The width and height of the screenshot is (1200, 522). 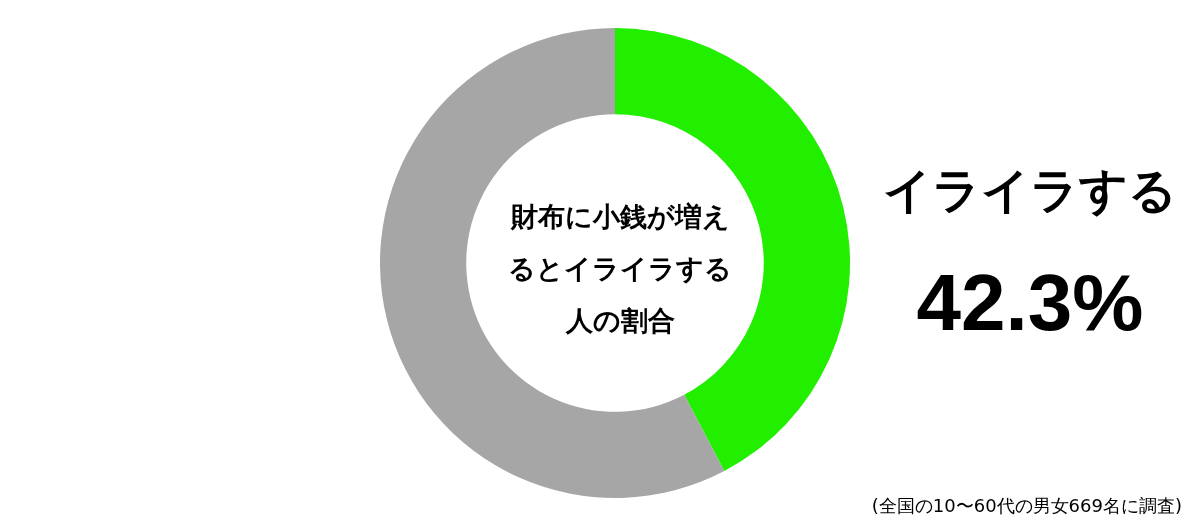 I want to click on data-label: 42.3%, so click(x=1030, y=302).